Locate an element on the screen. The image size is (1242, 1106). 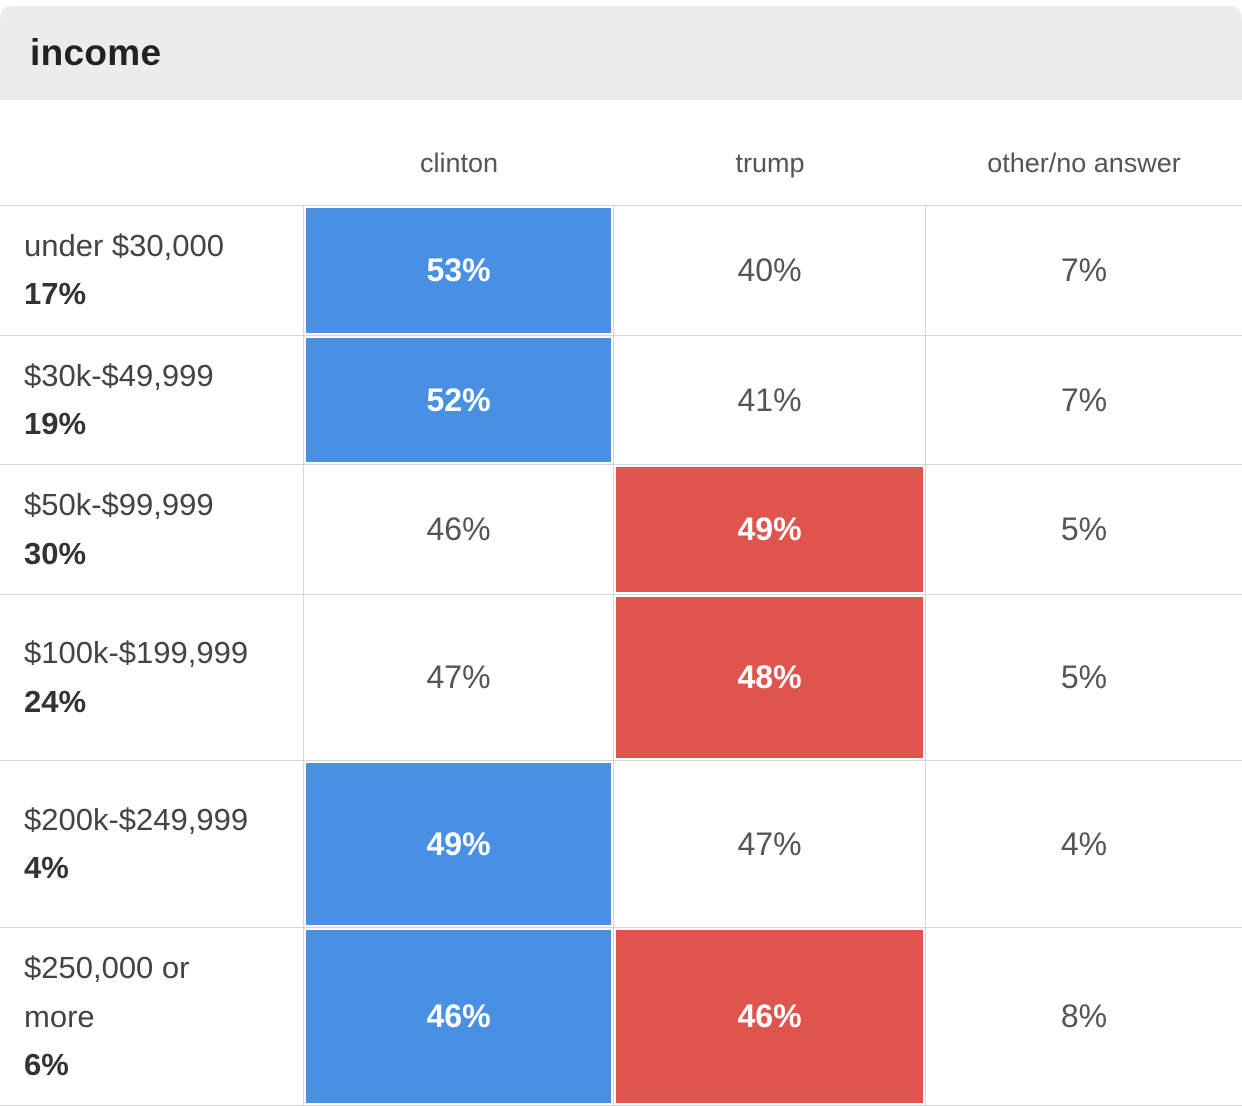
table-row: under $30,000 17% 53% 40% 7% is located at coordinates (621, 271).